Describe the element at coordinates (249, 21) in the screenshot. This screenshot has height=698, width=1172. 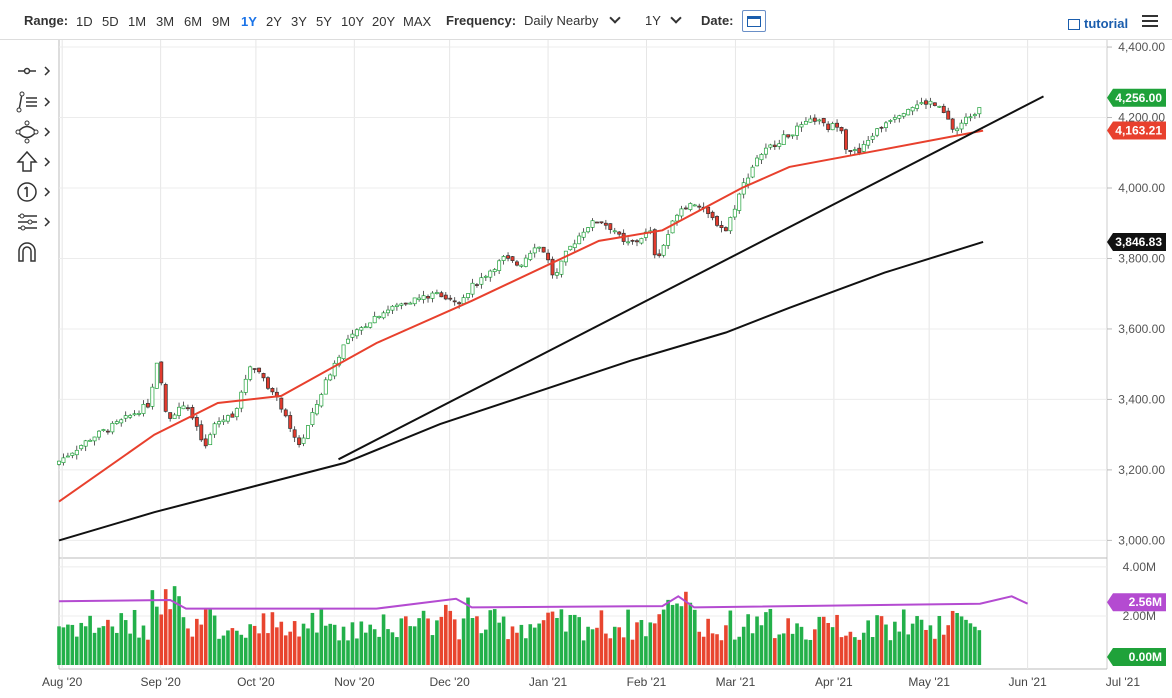
I see `range-1y-button: 1Y` at that location.